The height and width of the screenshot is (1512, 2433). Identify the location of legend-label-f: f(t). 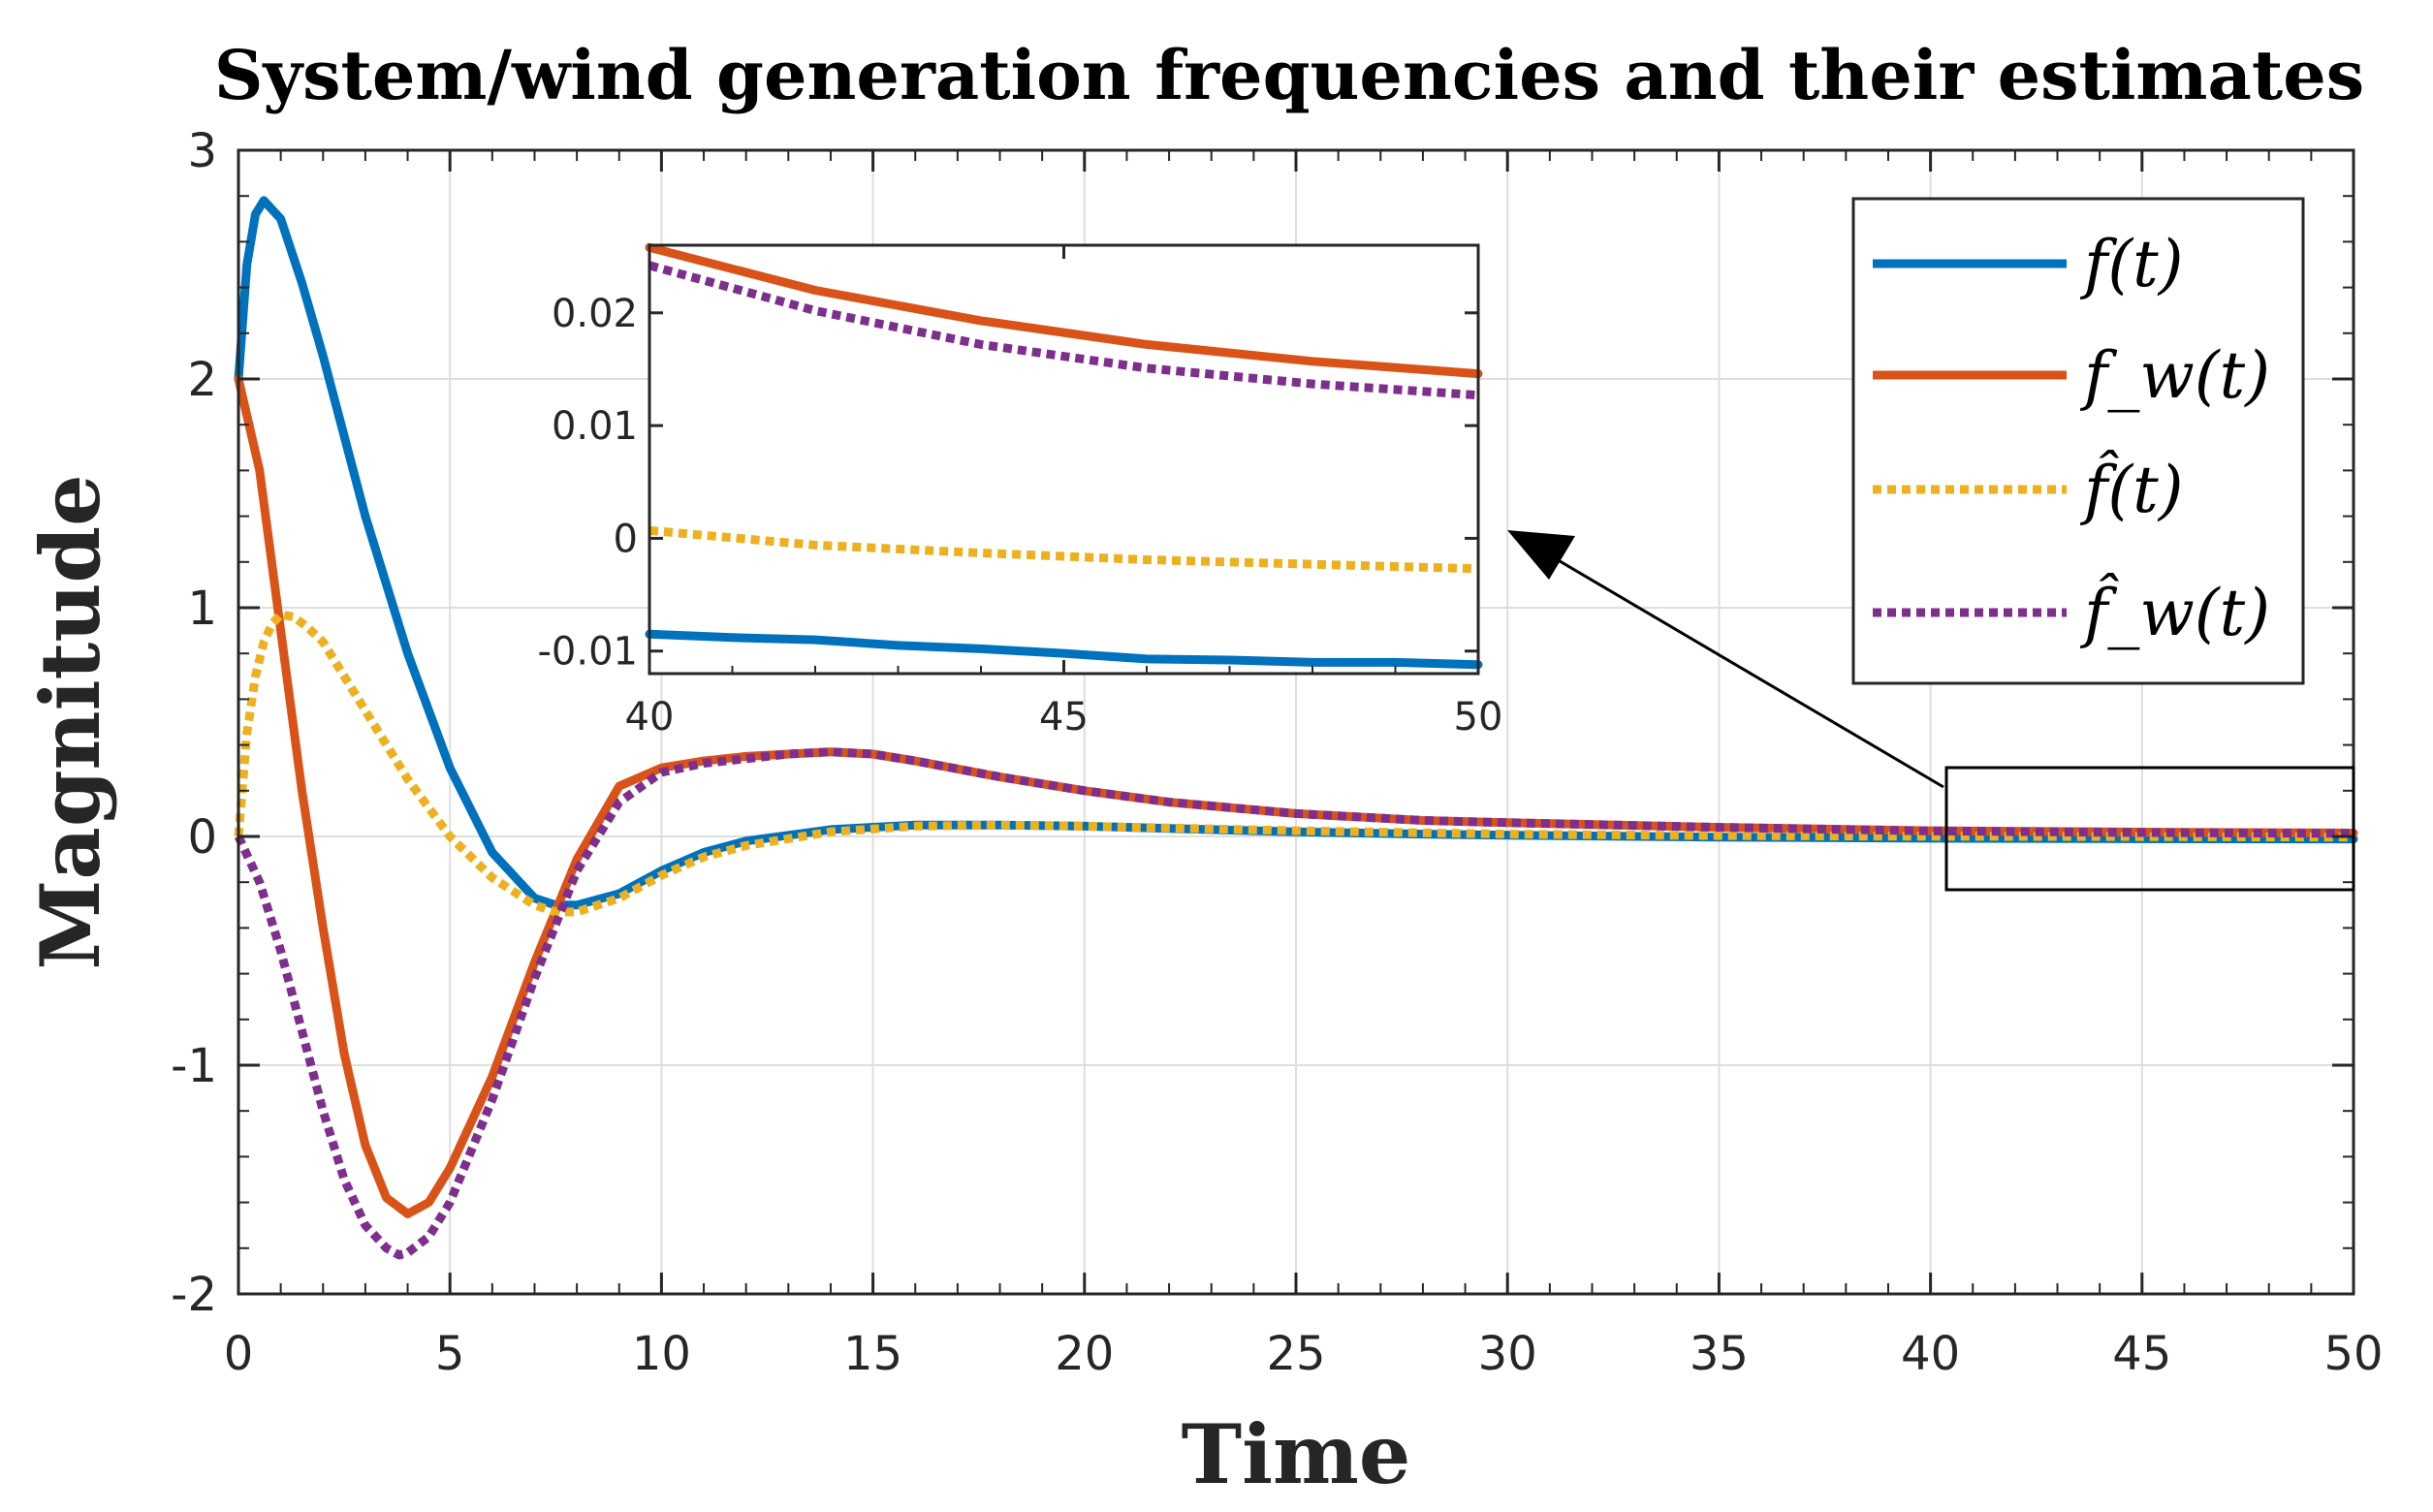
(2131, 264).